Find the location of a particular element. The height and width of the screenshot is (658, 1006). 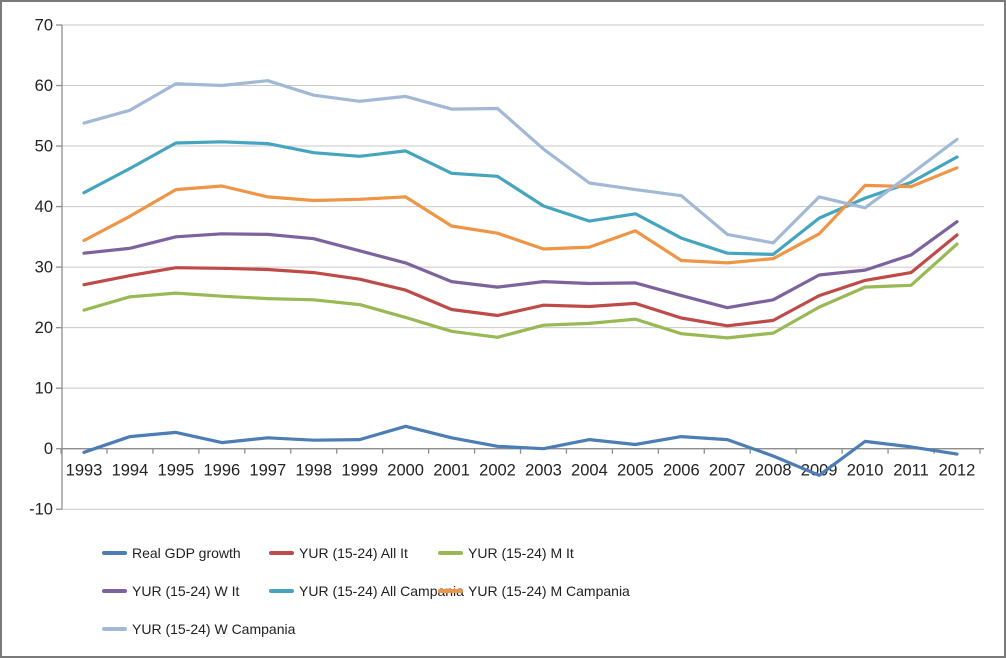

svg-text: 2007 is located at coordinates (727, 471).